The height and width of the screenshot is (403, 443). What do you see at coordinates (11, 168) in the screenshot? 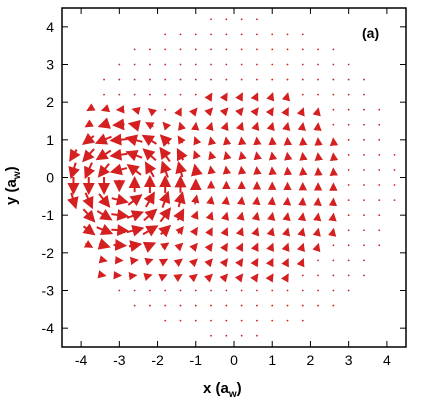
I see `y-axis-title-end: )` at bounding box center [11, 168].